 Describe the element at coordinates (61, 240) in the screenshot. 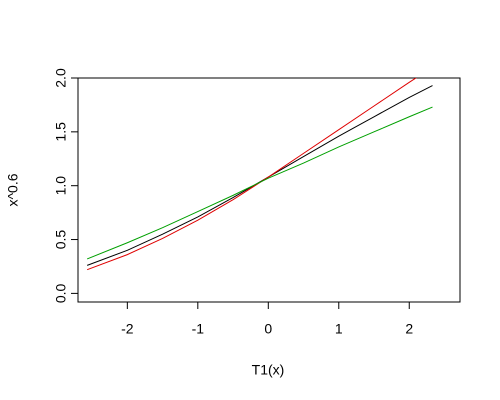

I see `y-tick-label: 0.5` at that location.